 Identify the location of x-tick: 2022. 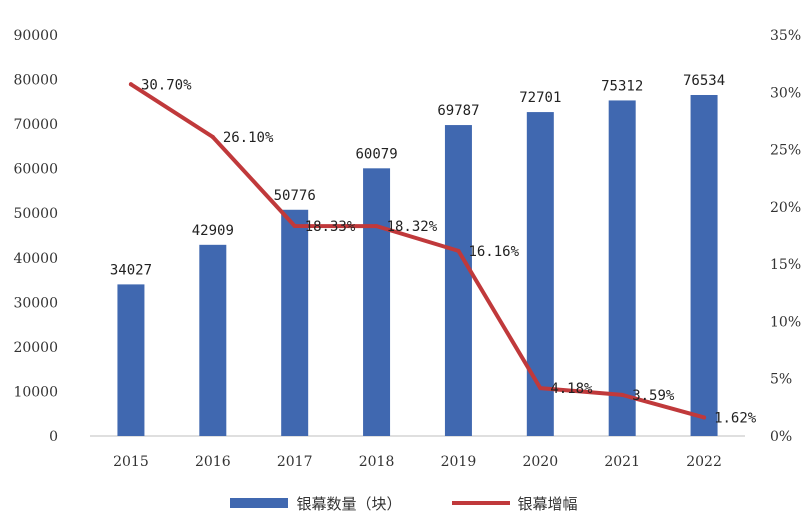
(704, 462).